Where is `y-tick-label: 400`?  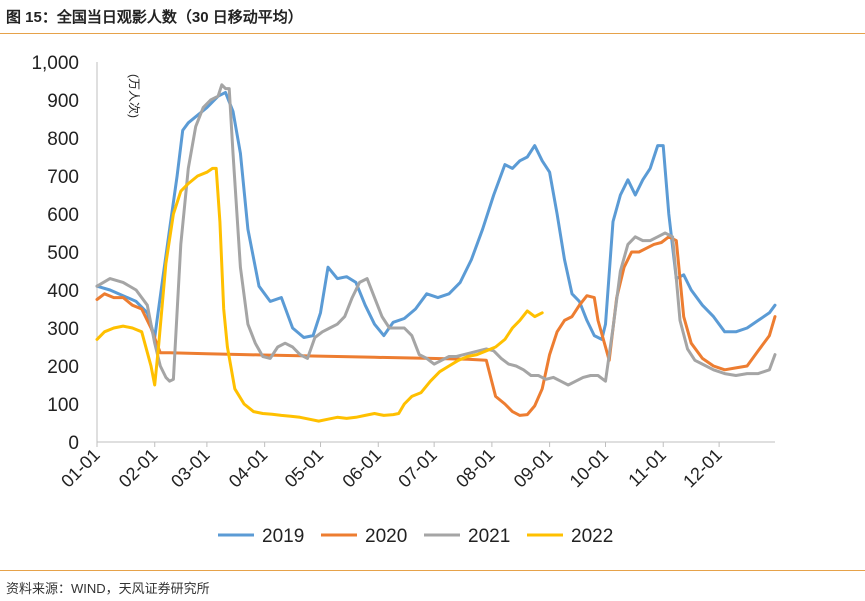
y-tick-label: 400 is located at coordinates (63, 291).